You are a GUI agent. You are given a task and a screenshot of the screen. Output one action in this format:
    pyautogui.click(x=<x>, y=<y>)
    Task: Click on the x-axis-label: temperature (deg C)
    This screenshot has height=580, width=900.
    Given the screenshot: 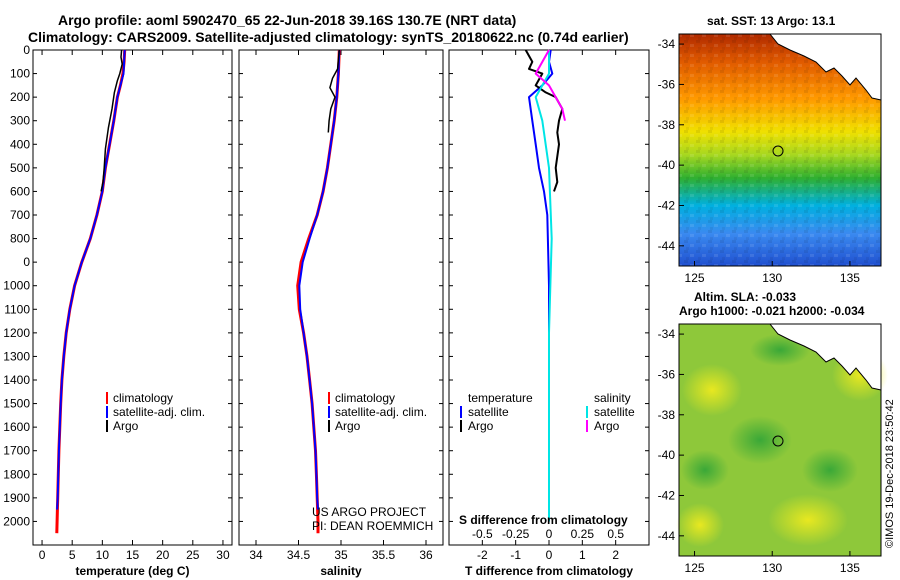 What is the action you would take?
    pyautogui.click(x=132, y=571)
    